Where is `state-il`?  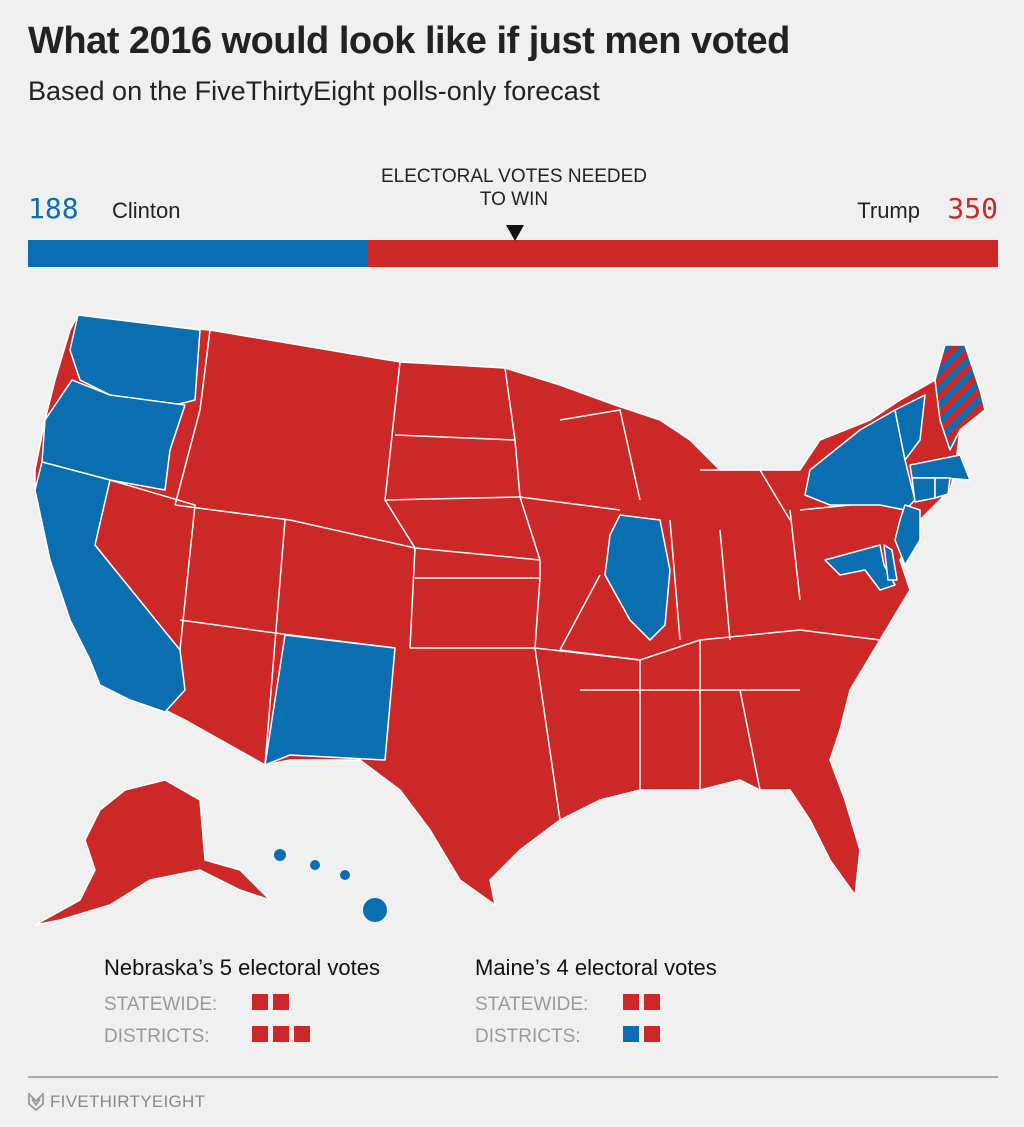 state-il is located at coordinates (637, 577).